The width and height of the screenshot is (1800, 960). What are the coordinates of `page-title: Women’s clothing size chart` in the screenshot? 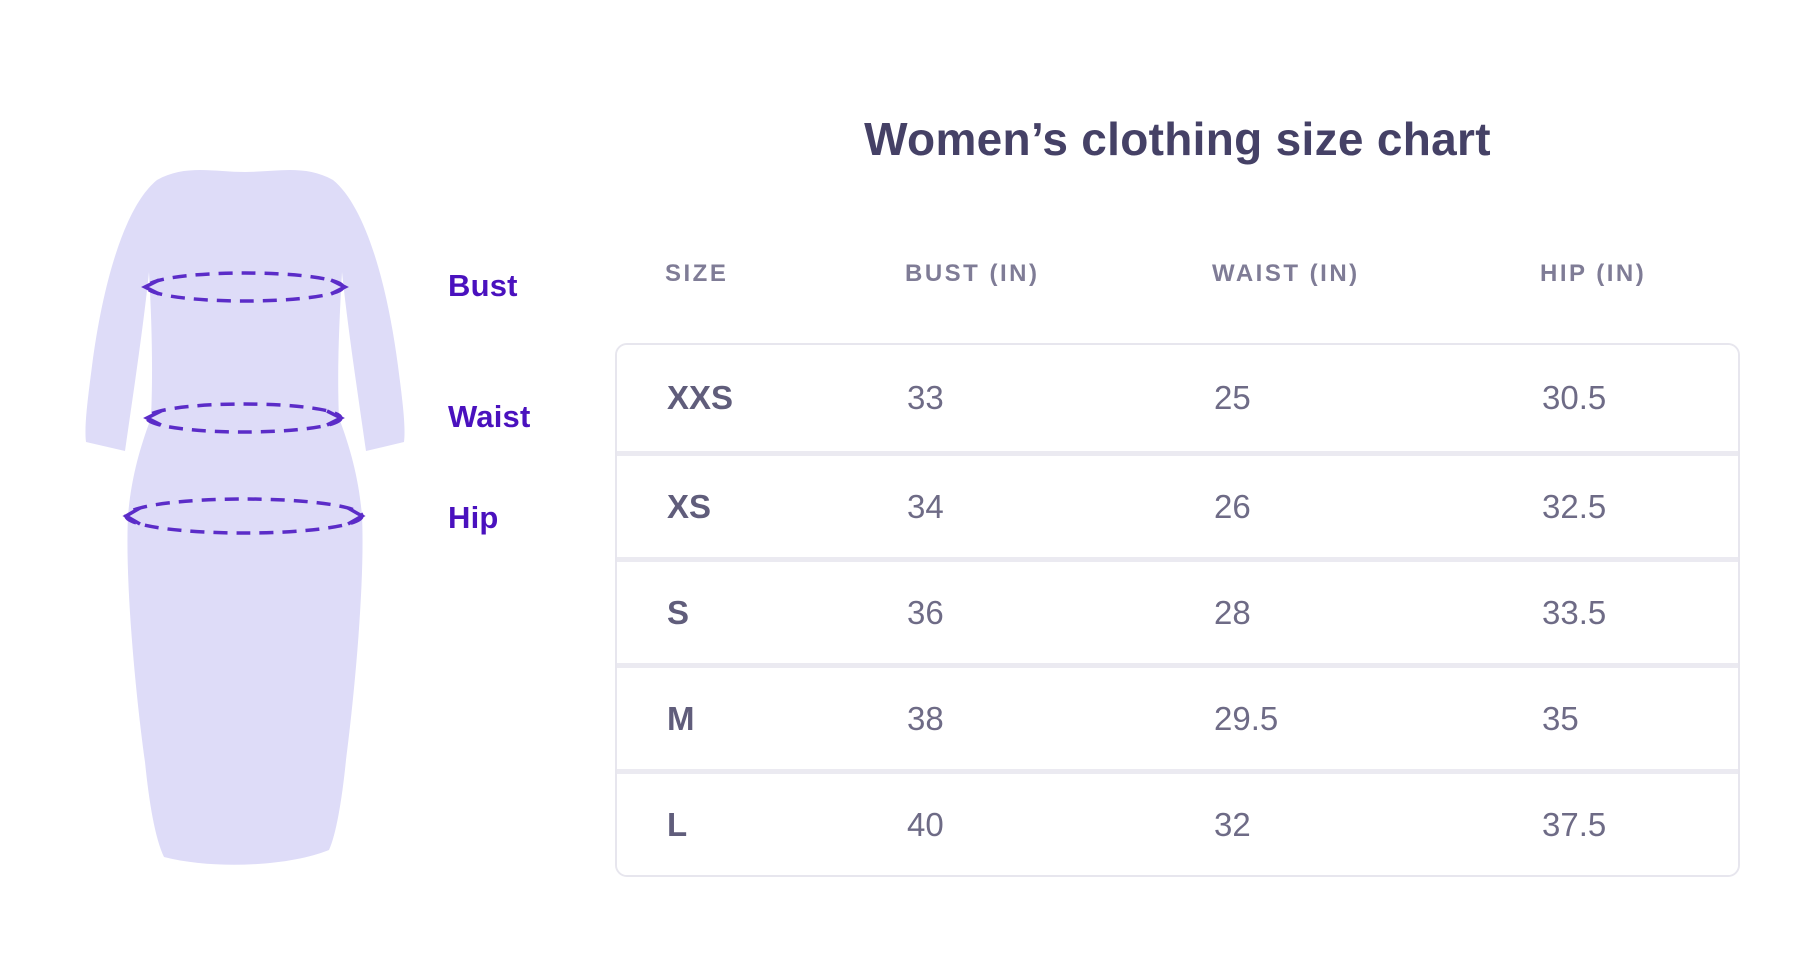 It's located at (1177, 139).